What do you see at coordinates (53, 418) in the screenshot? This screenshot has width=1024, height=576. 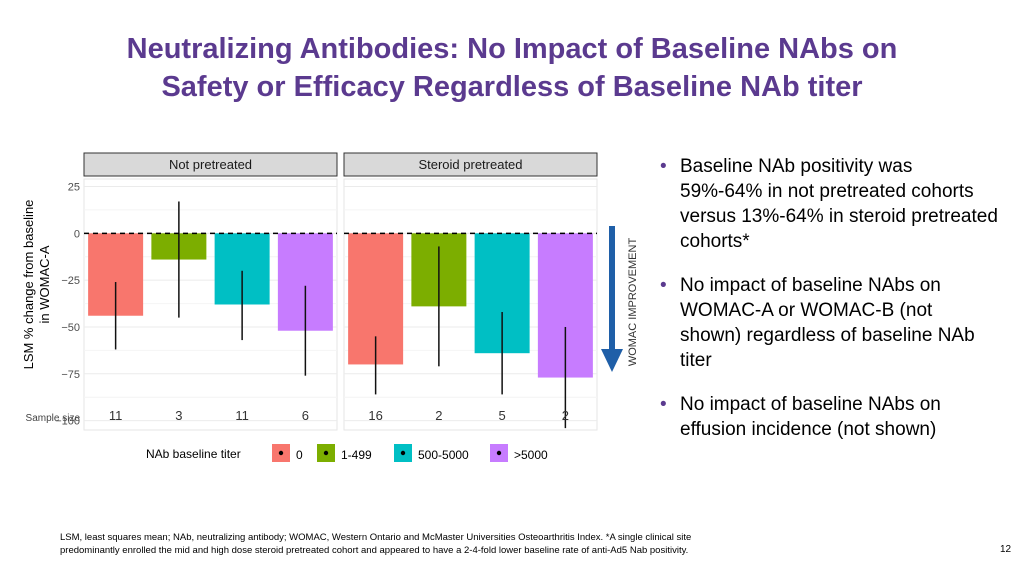 I see `sample-size-label: Sample size` at bounding box center [53, 418].